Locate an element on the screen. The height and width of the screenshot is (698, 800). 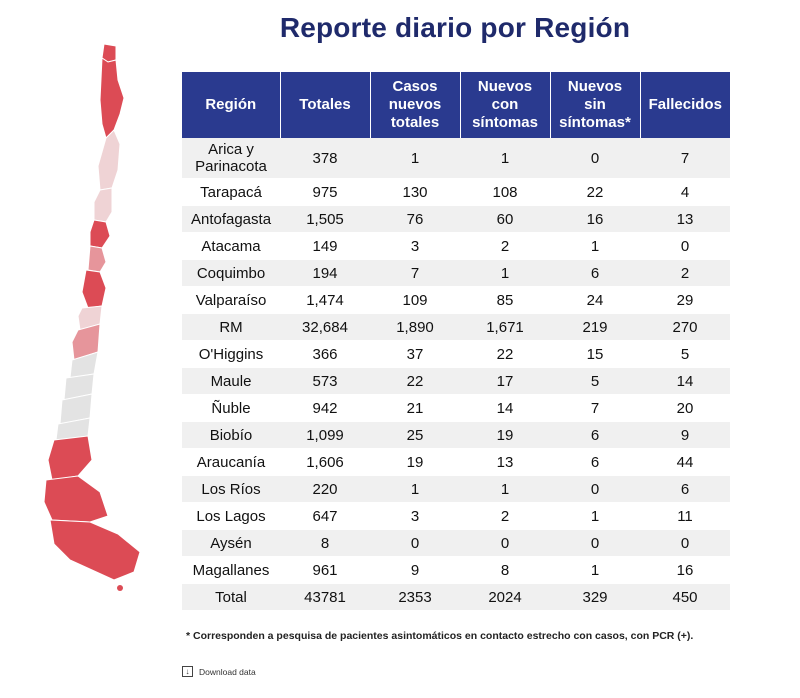
table-row: O'Higgins 366 37 22 15 5 is located at coordinates (456, 354).